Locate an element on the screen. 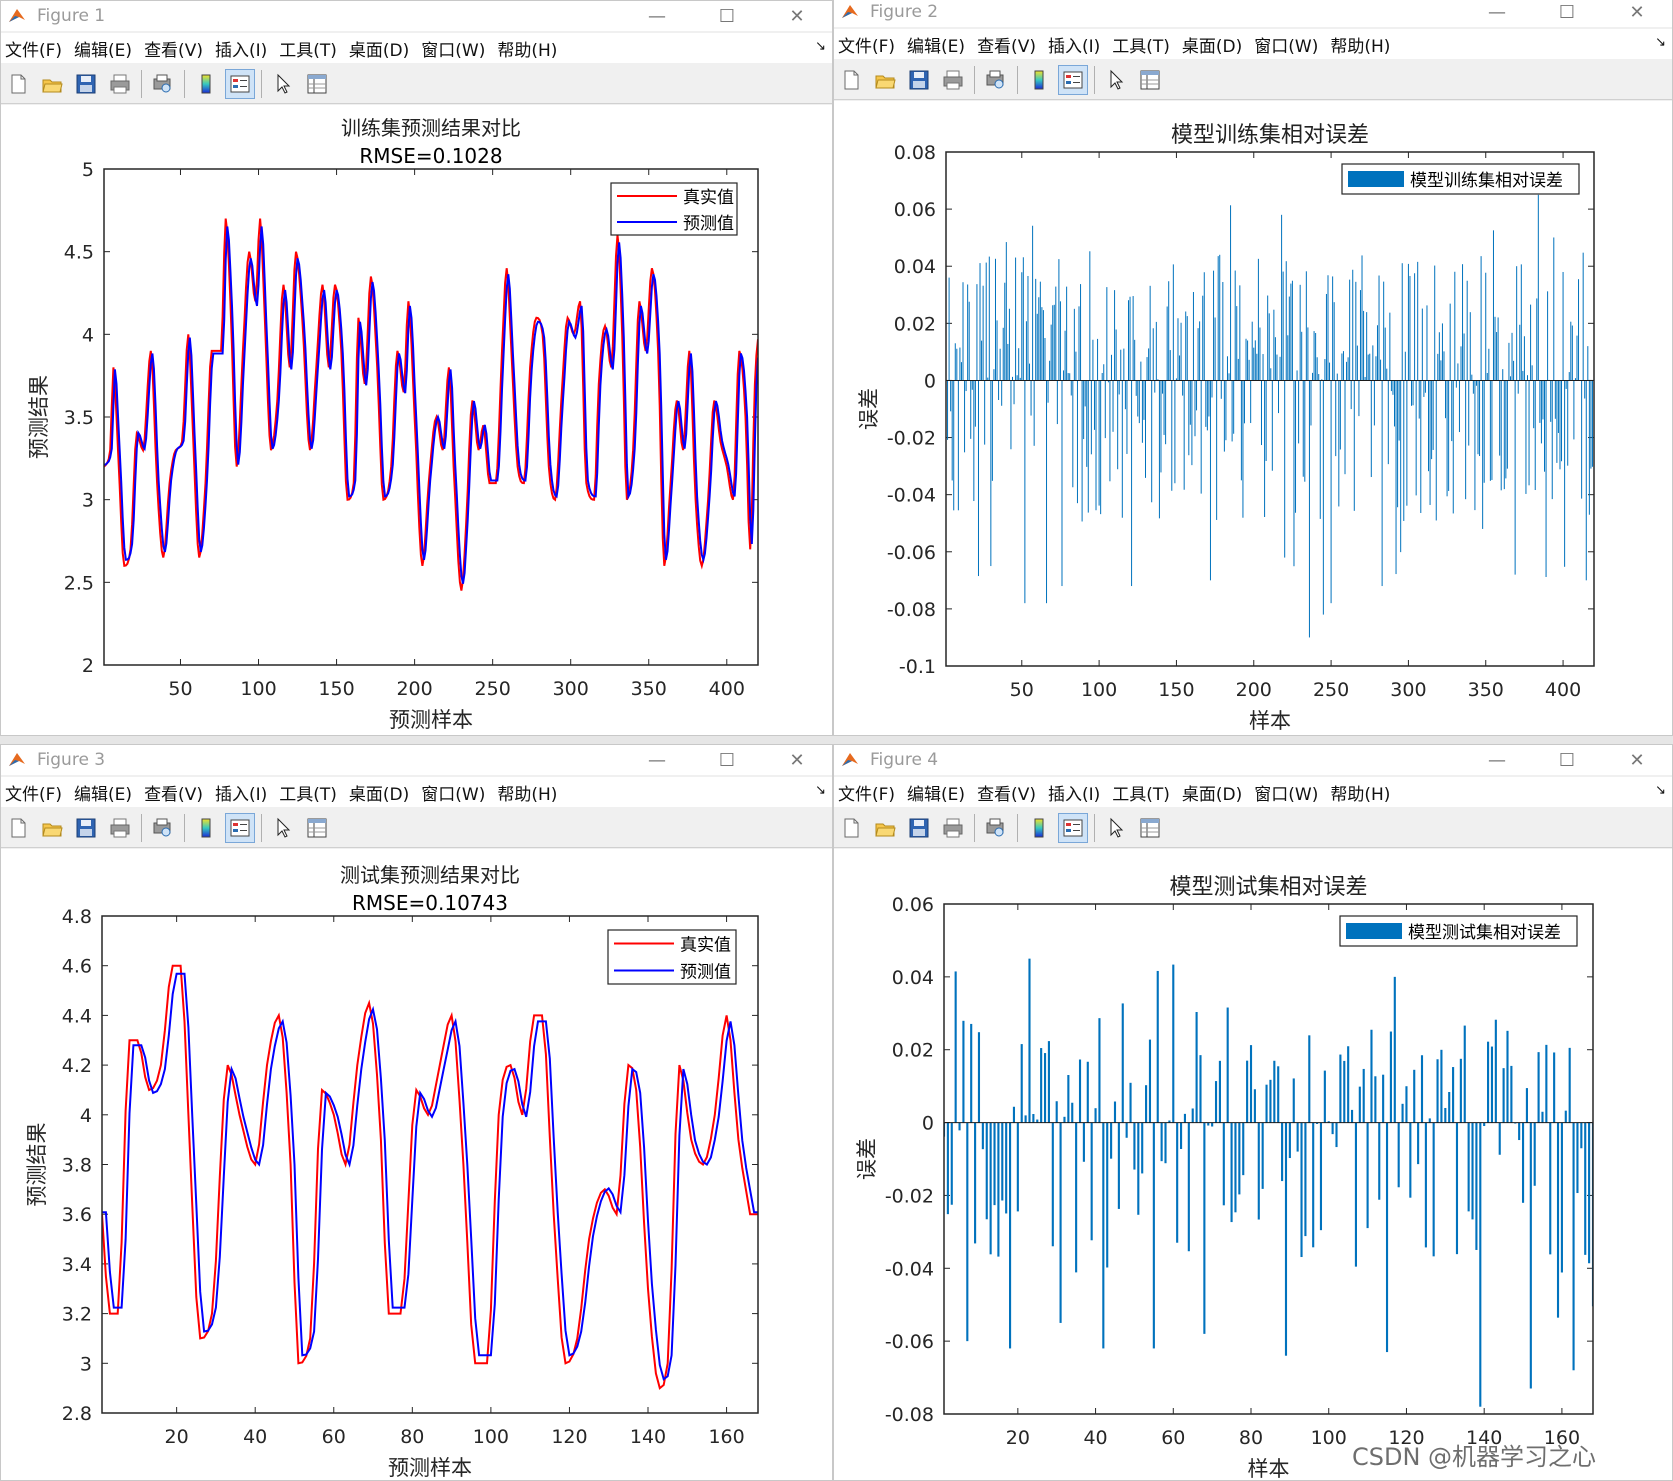 Image resolution: width=1673 pixels, height=1481 pixels. data-layer is located at coordinates (430, 1177).